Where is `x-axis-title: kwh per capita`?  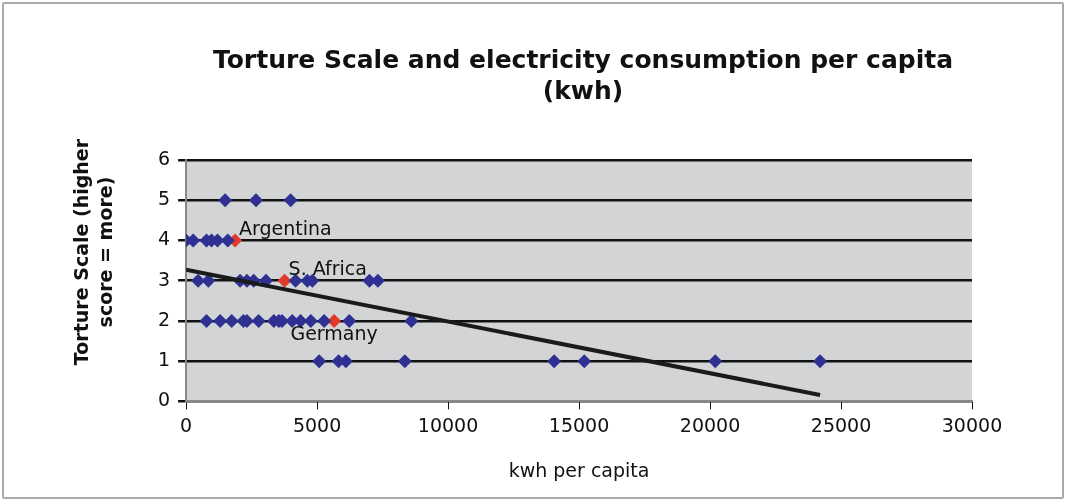
x-axis-title: kwh per capita is located at coordinates (579, 469).